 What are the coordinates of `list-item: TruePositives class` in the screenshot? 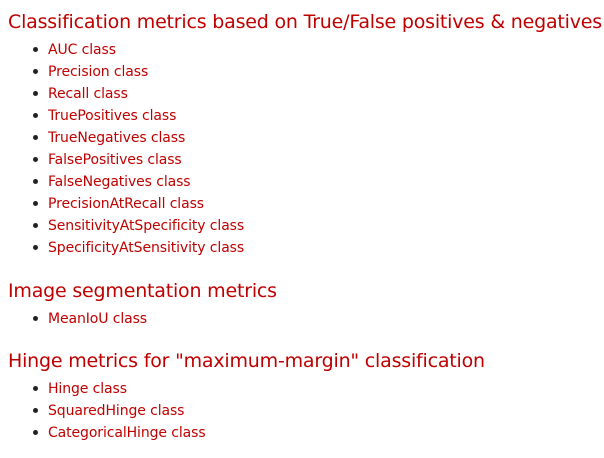 It's located at (305, 115).